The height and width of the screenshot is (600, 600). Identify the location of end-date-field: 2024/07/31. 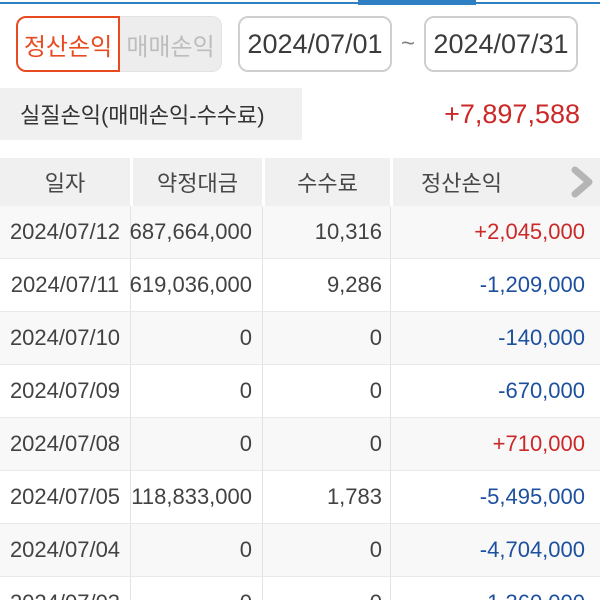
(501, 44).